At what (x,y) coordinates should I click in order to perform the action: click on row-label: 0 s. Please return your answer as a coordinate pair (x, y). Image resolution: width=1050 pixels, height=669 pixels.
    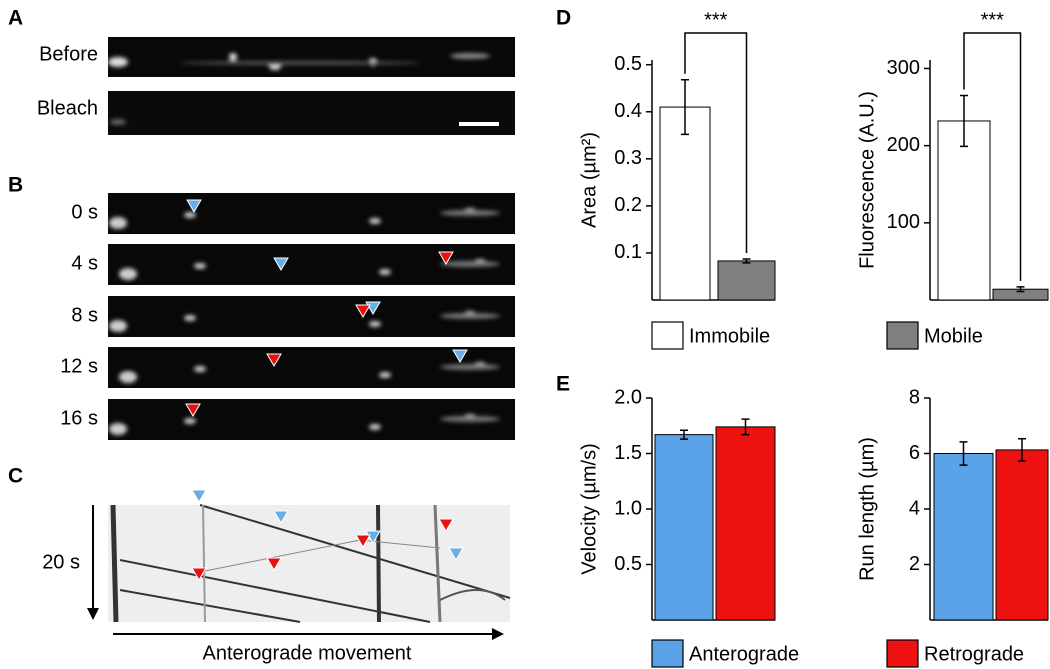
    Looking at the image, I should click on (84, 212).